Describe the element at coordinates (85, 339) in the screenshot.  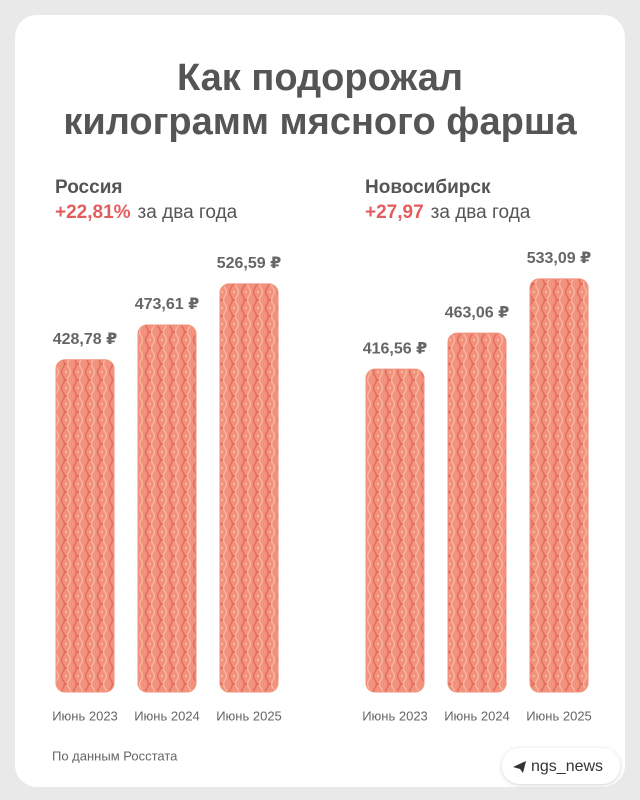
I see `value-label: 428,78 ₽` at that location.